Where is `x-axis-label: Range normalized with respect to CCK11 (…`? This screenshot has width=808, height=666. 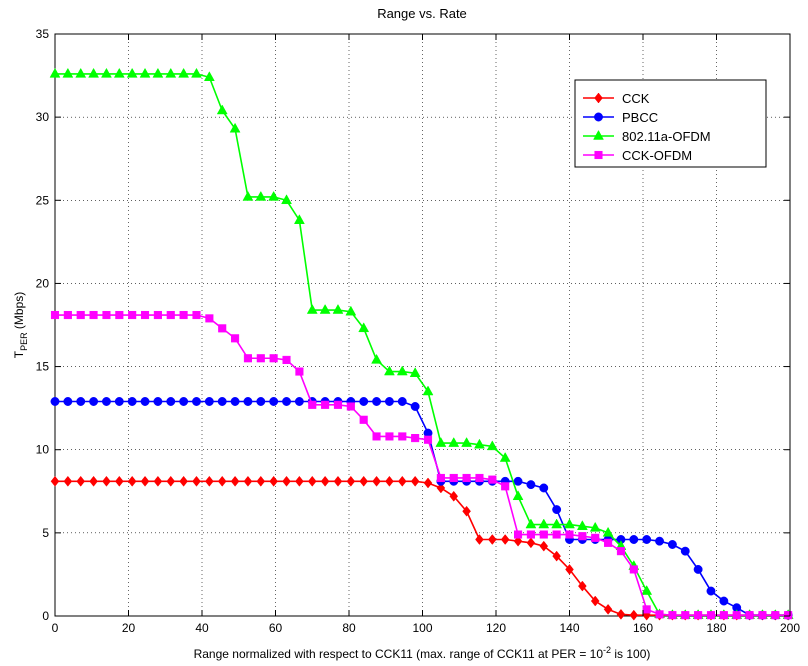 x-axis-label: Range normalized with respect to CCK11 (… is located at coordinates (422, 653).